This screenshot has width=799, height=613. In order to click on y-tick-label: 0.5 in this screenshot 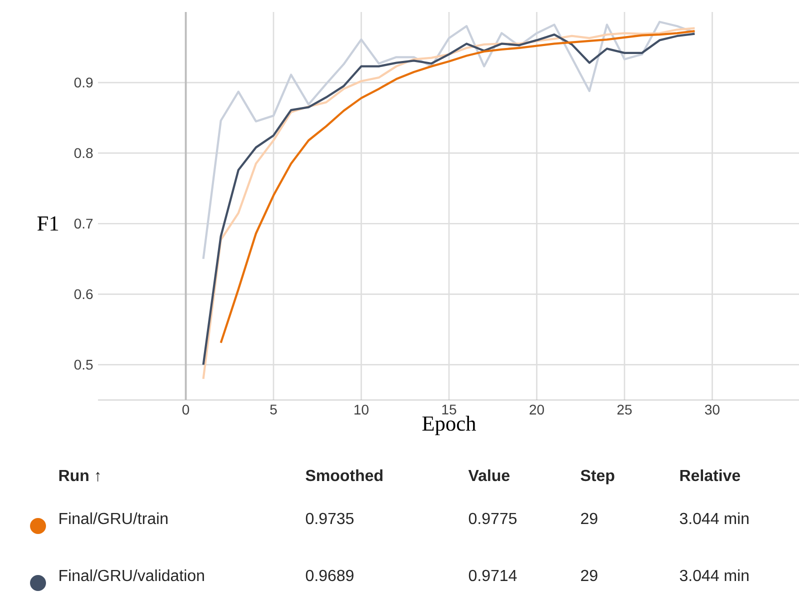, I will do `click(83, 365)`.